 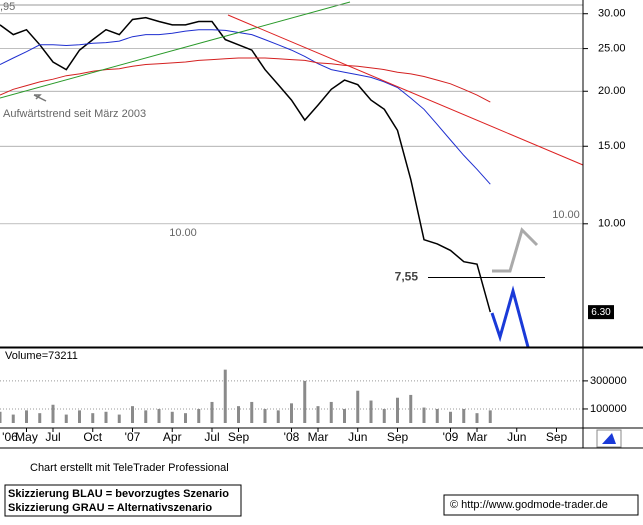 What do you see at coordinates (10, 437) in the screenshot?
I see `x-tick-label: '06` at bounding box center [10, 437].